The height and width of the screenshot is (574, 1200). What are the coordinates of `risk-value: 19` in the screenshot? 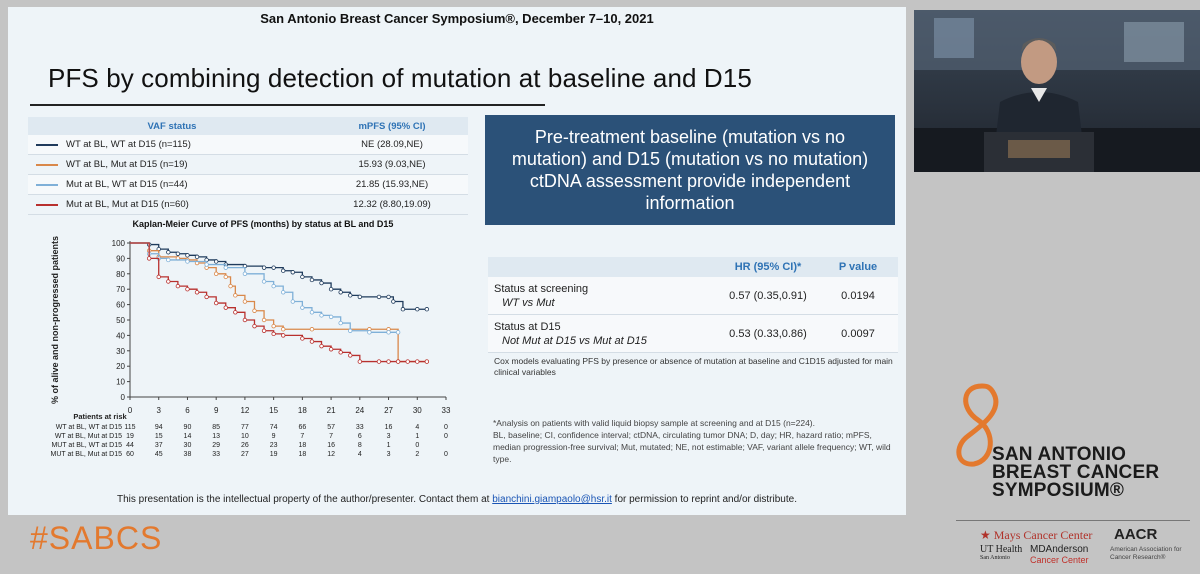 It's located at (274, 454).